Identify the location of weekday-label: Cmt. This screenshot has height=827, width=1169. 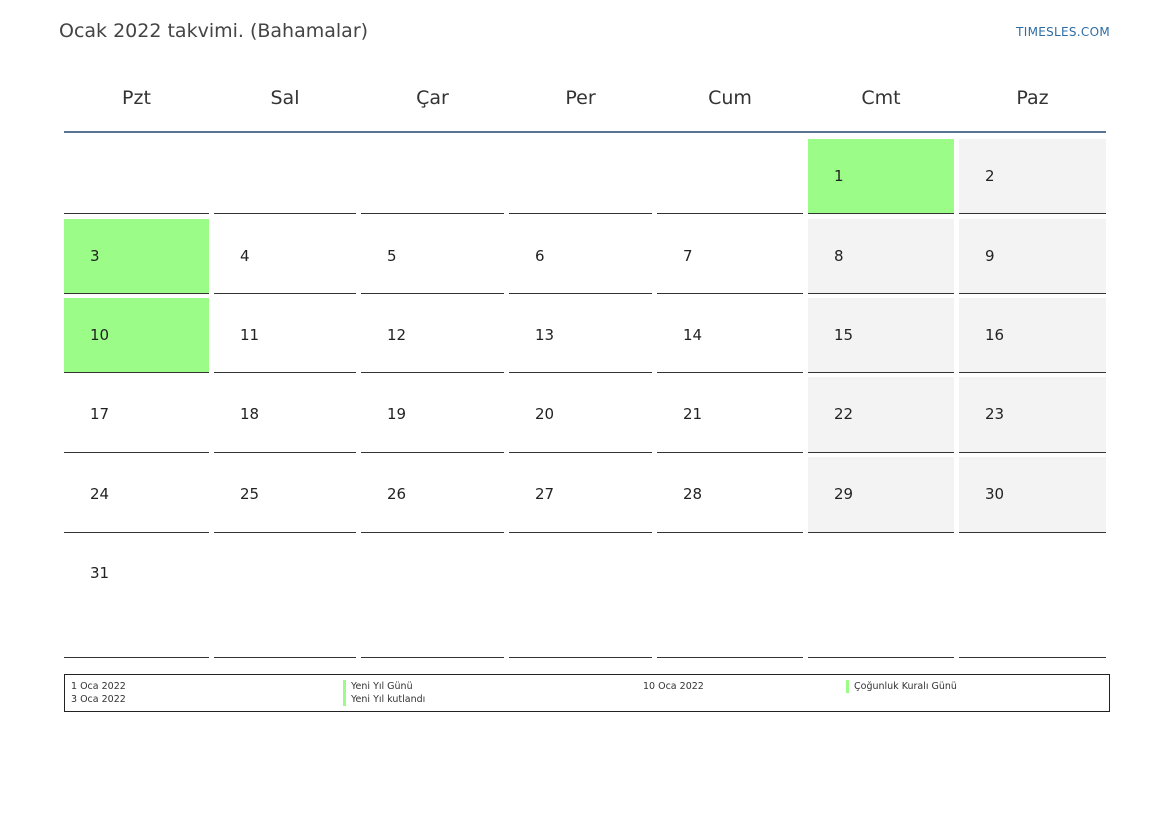
(881, 98).